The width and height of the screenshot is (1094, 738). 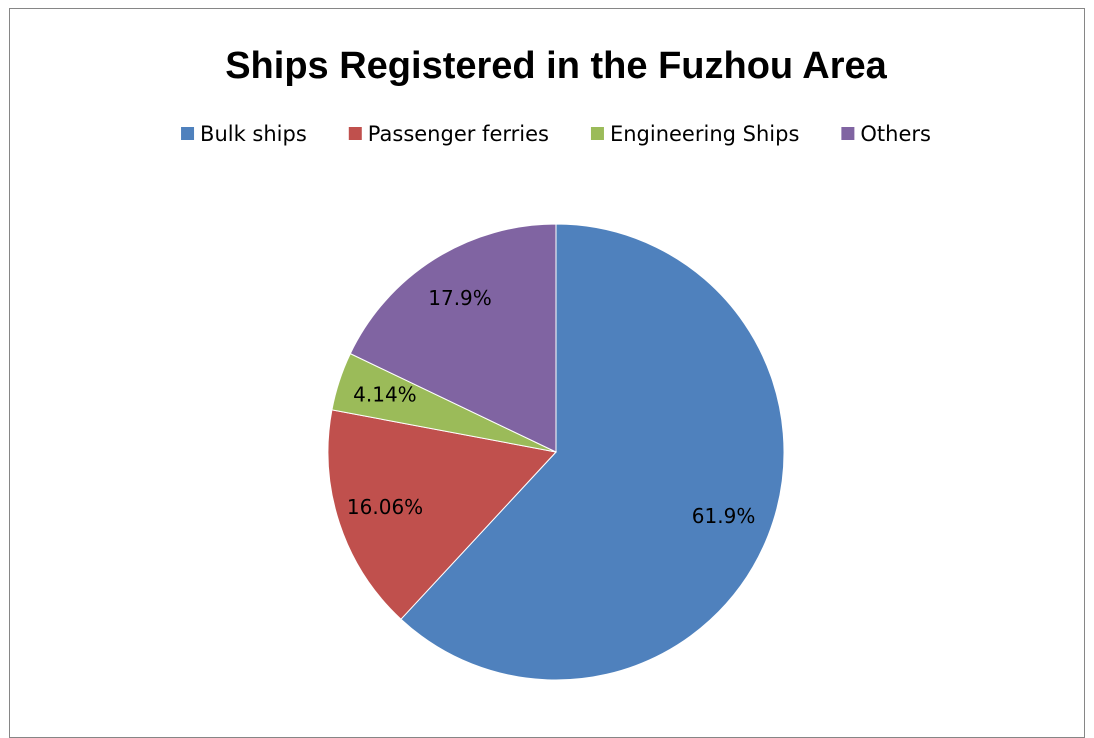 What do you see at coordinates (724, 516) in the screenshot?
I see `data-label: 61.9%` at bounding box center [724, 516].